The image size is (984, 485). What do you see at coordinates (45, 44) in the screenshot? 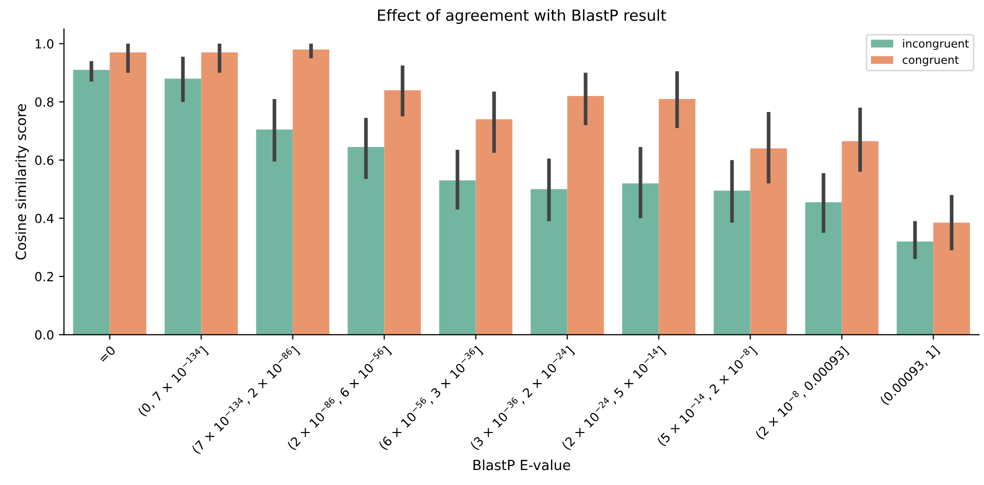
I see `y-tick-label: 1.0` at bounding box center [45, 44].